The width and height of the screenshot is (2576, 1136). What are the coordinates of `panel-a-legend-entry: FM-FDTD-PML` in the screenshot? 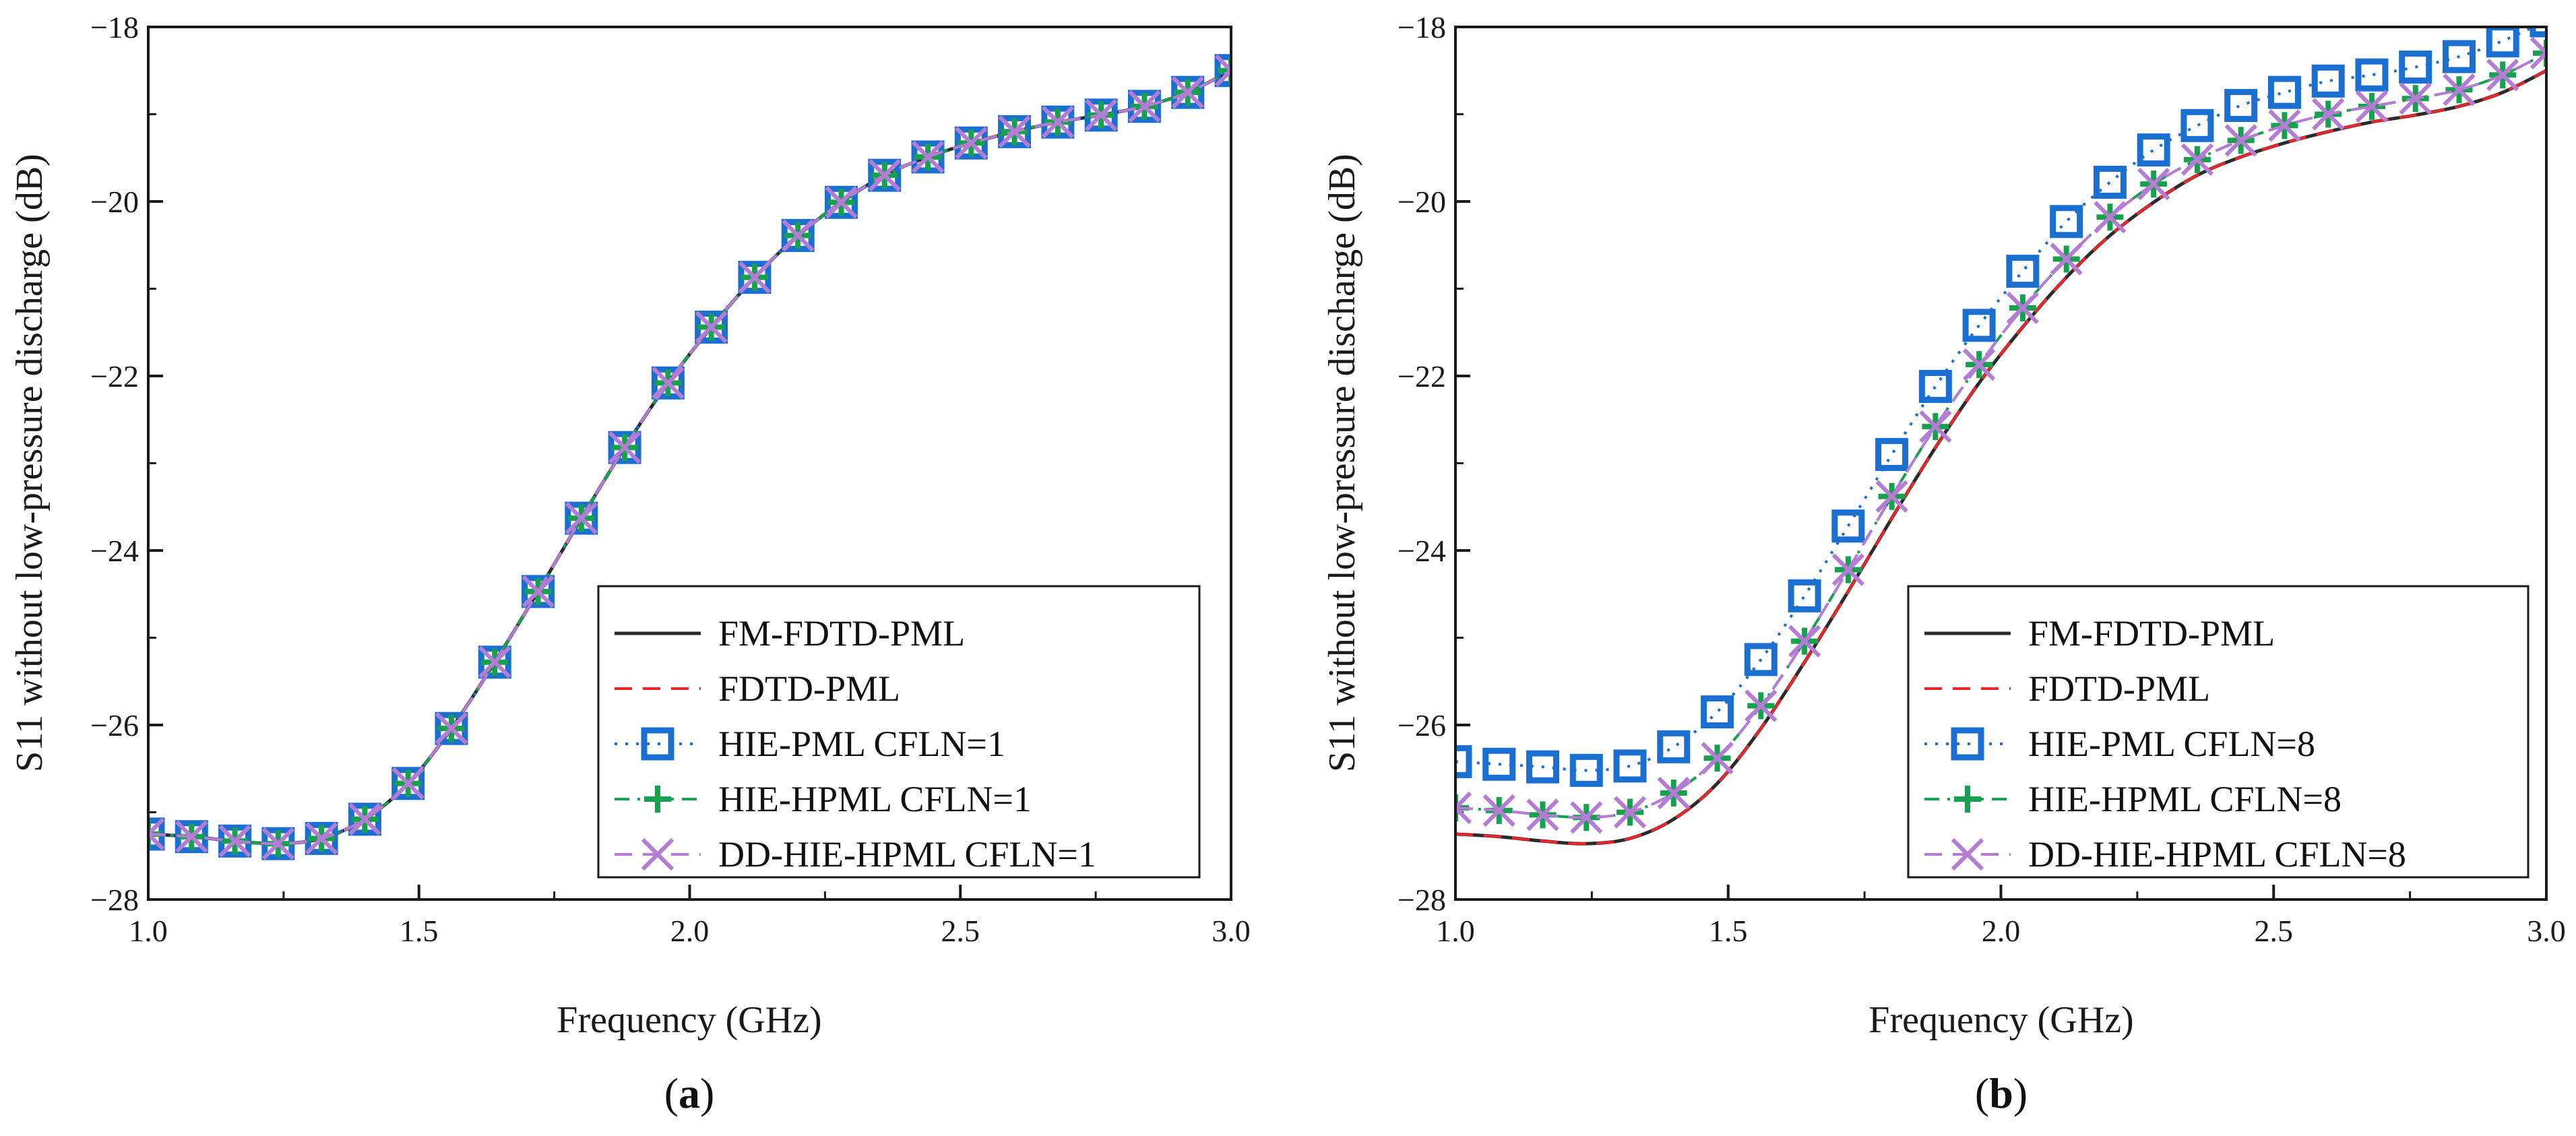 It's located at (790, 633).